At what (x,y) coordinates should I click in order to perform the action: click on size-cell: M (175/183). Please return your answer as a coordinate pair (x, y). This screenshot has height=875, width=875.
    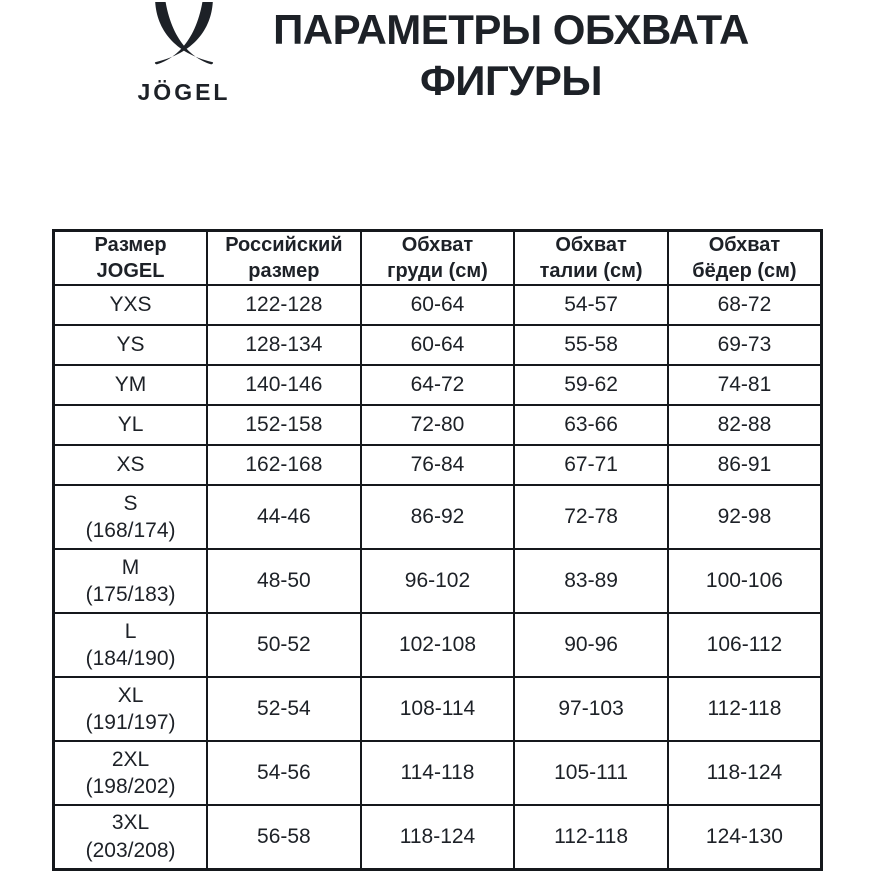
    Looking at the image, I should click on (130, 581).